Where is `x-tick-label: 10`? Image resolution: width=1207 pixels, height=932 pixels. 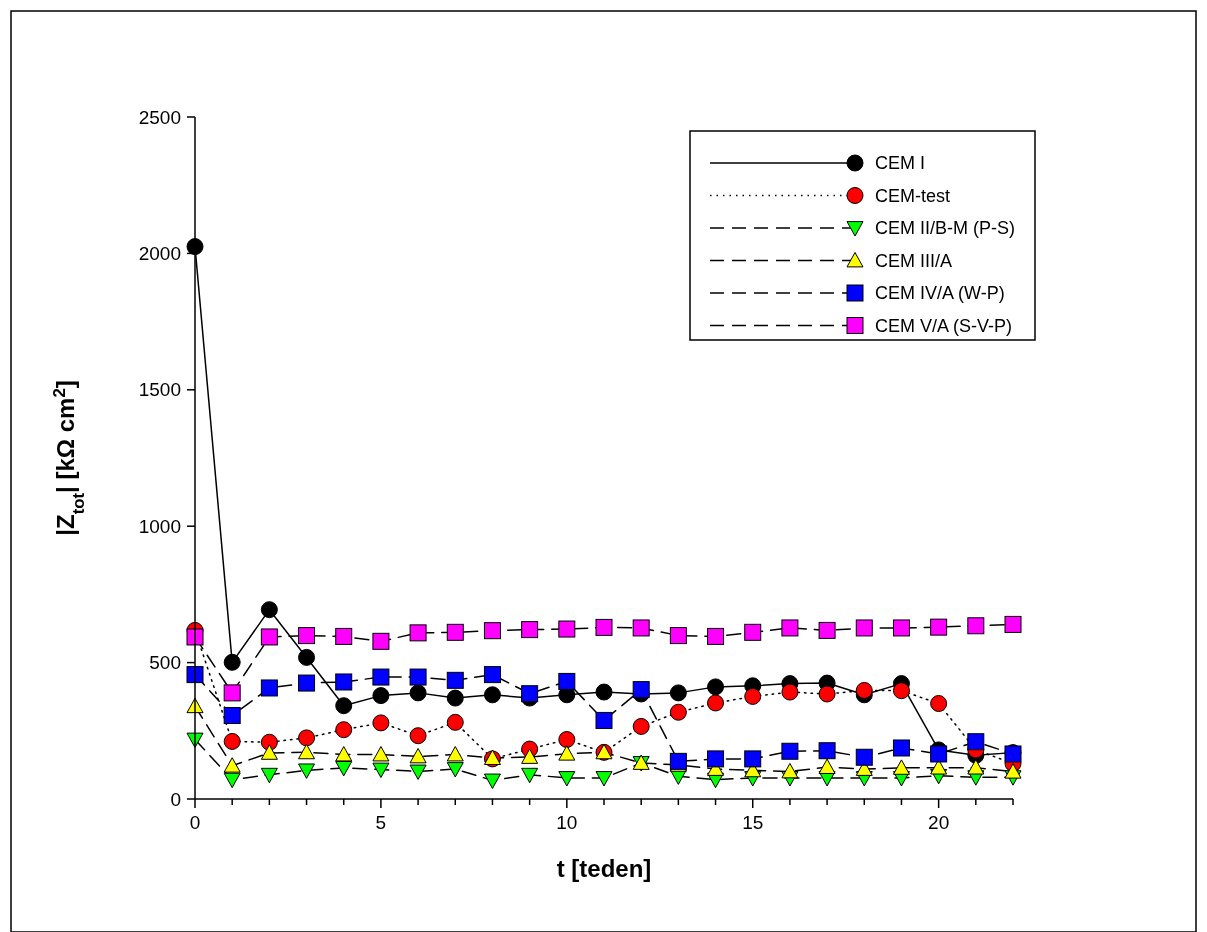
x-tick-label: 10 is located at coordinates (567, 822).